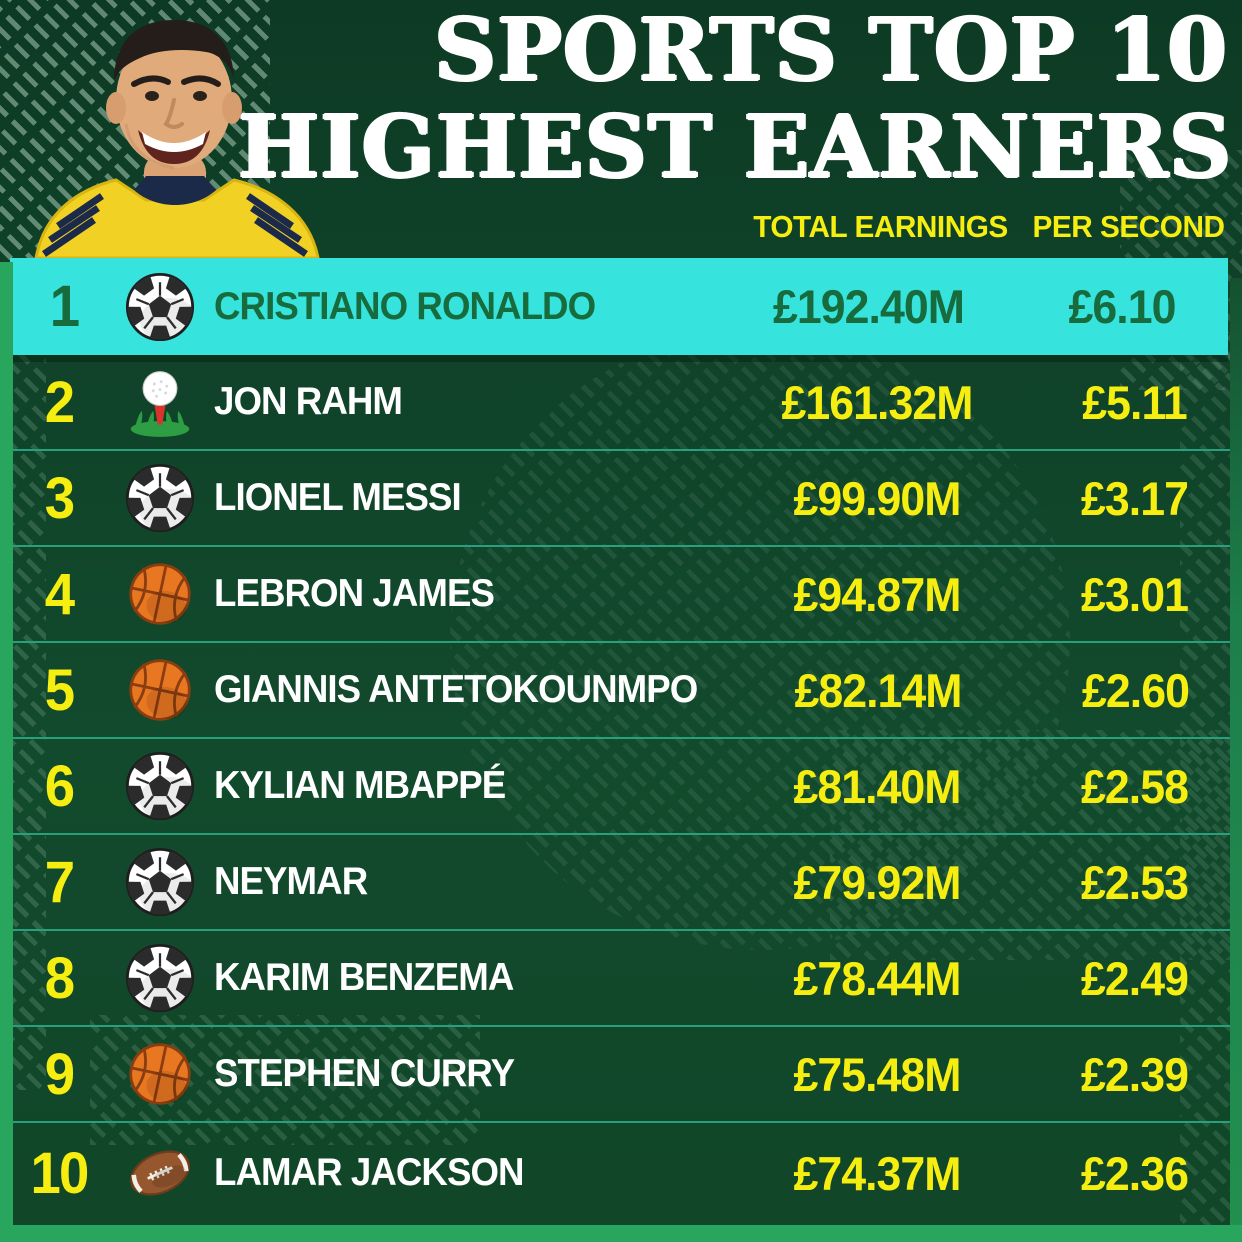  Describe the element at coordinates (877, 1074) in the screenshot. I see `total-earnings-value: £75.48M` at that location.